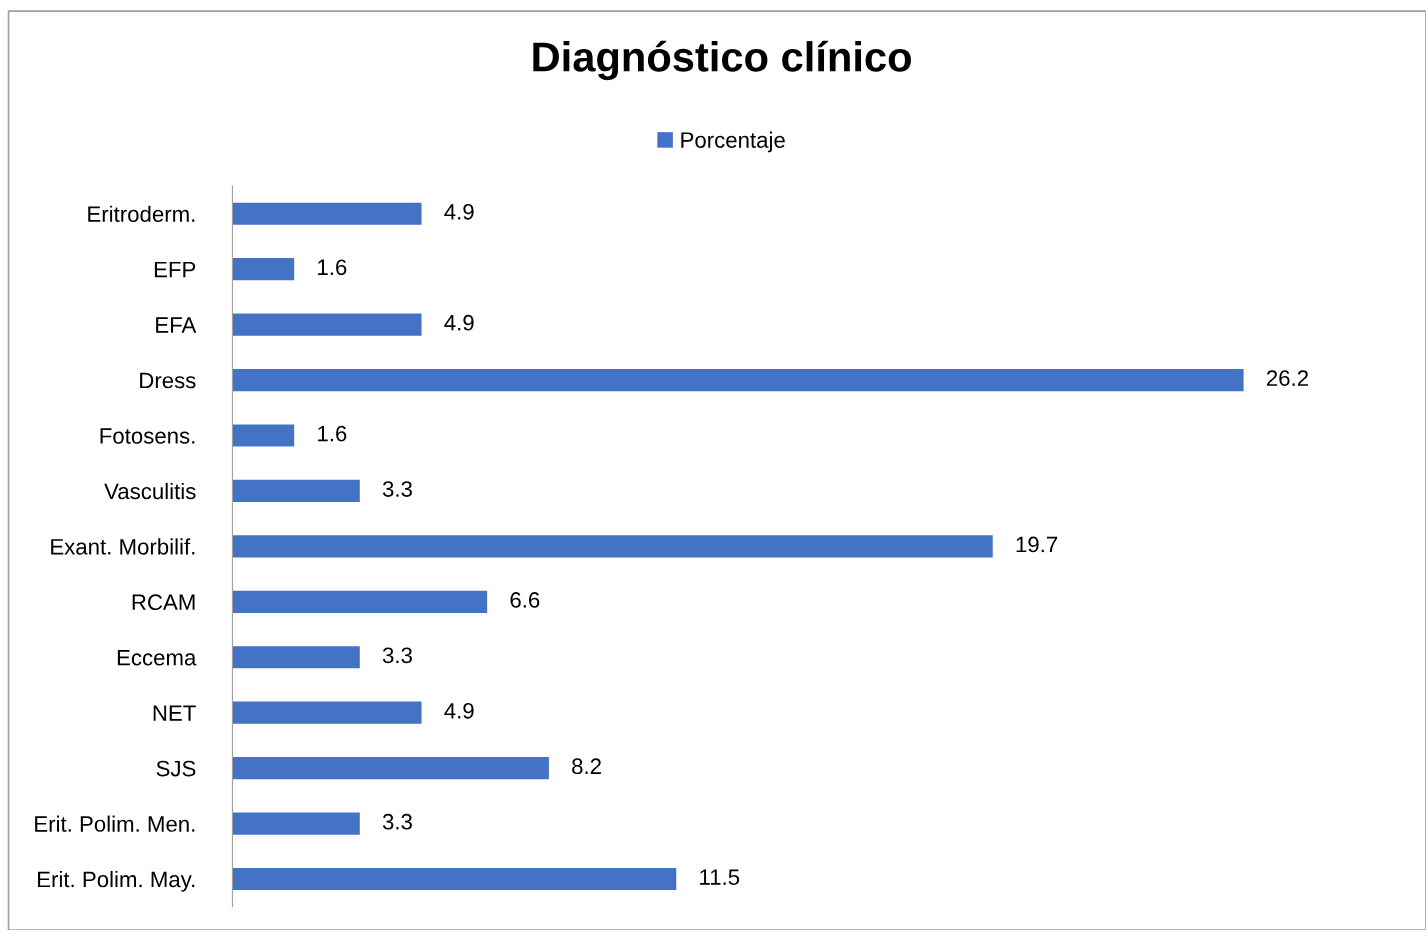  I want to click on y-tick-label: Erit. Polim. Men., so click(115, 823).